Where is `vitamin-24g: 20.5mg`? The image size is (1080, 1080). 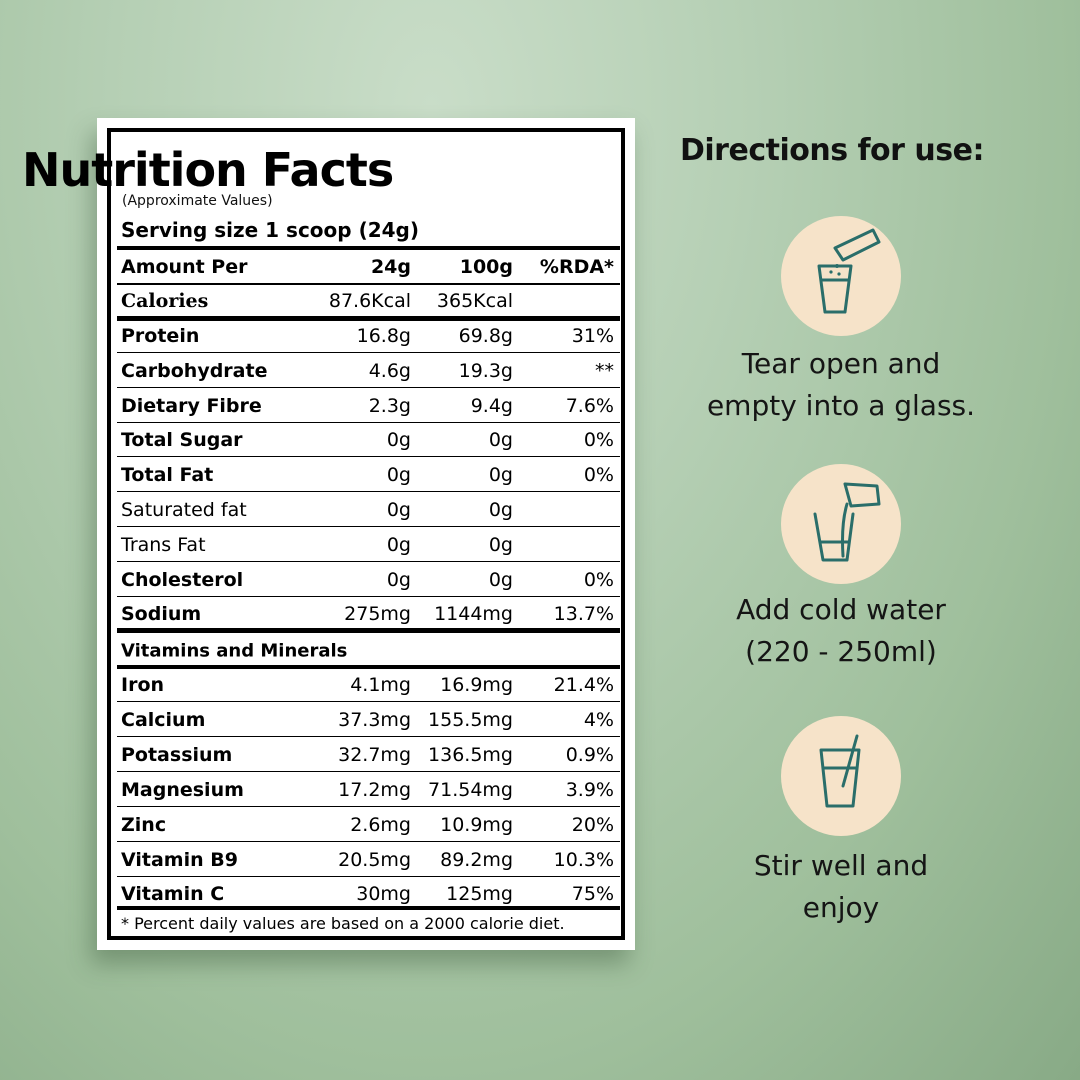
vitamin-24g: 20.5mg is located at coordinates (374, 859).